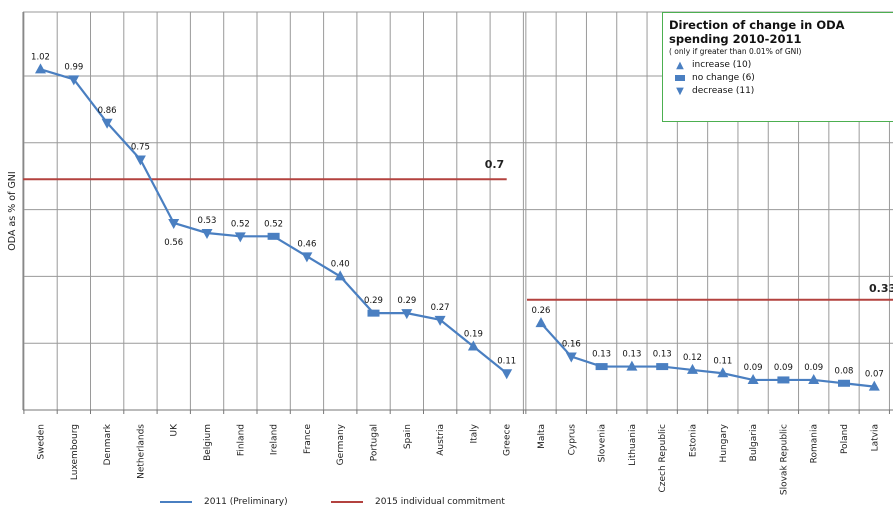  What do you see at coordinates (141, 451) in the screenshot?
I see `x-tick-label: Netherlands` at bounding box center [141, 451].